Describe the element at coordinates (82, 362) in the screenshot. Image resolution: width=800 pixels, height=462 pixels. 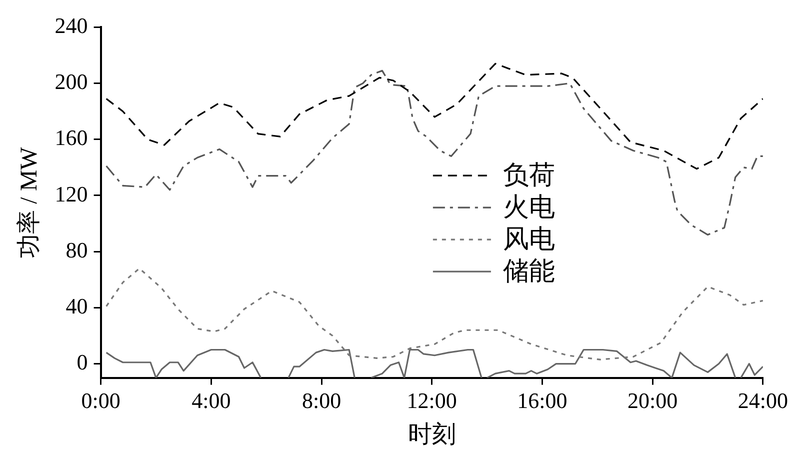
I see `y-tick-label: 0` at that location.